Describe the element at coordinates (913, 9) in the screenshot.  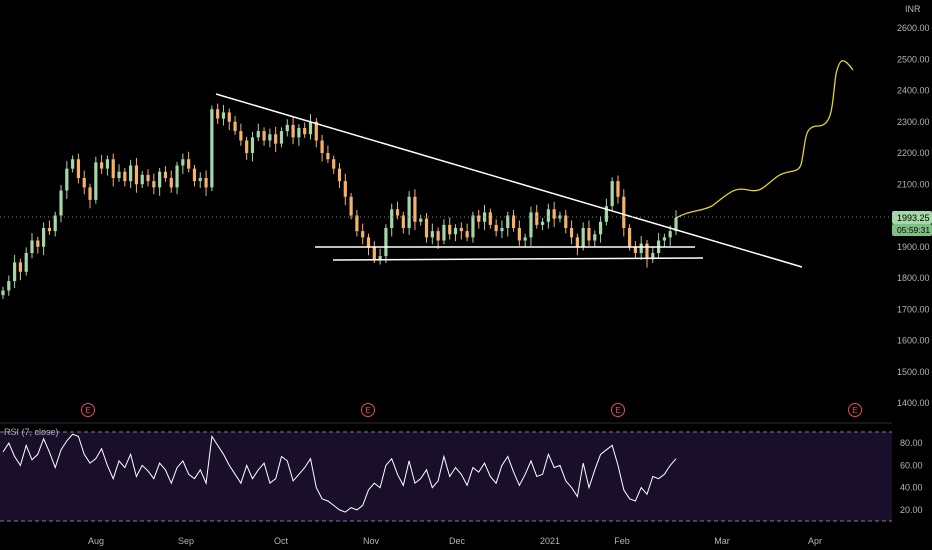
I see `currency-label: INR` at that location.